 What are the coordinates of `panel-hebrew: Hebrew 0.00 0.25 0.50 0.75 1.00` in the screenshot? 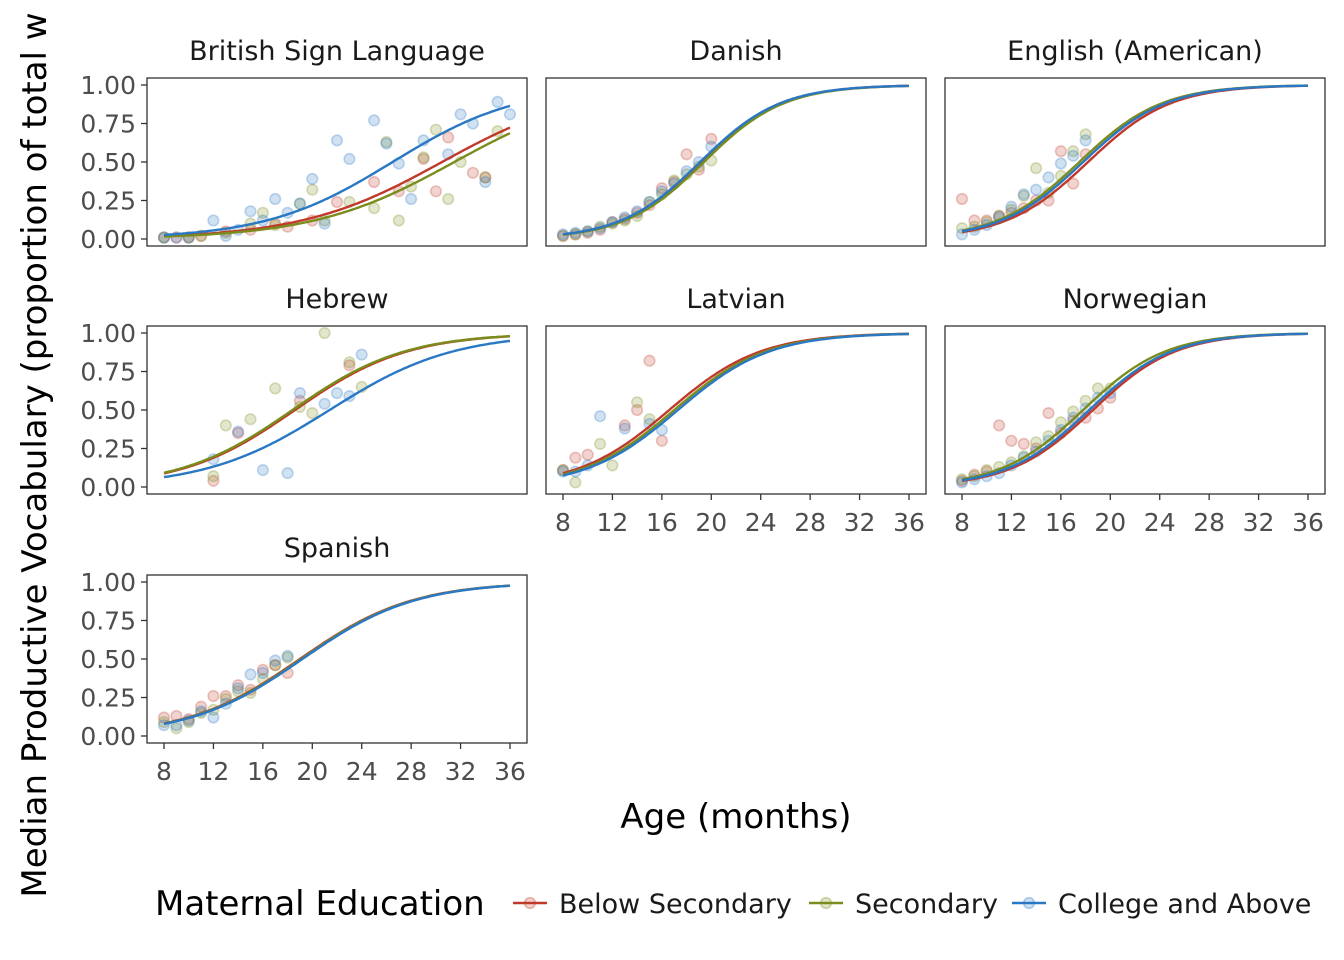 It's located at (304, 393).